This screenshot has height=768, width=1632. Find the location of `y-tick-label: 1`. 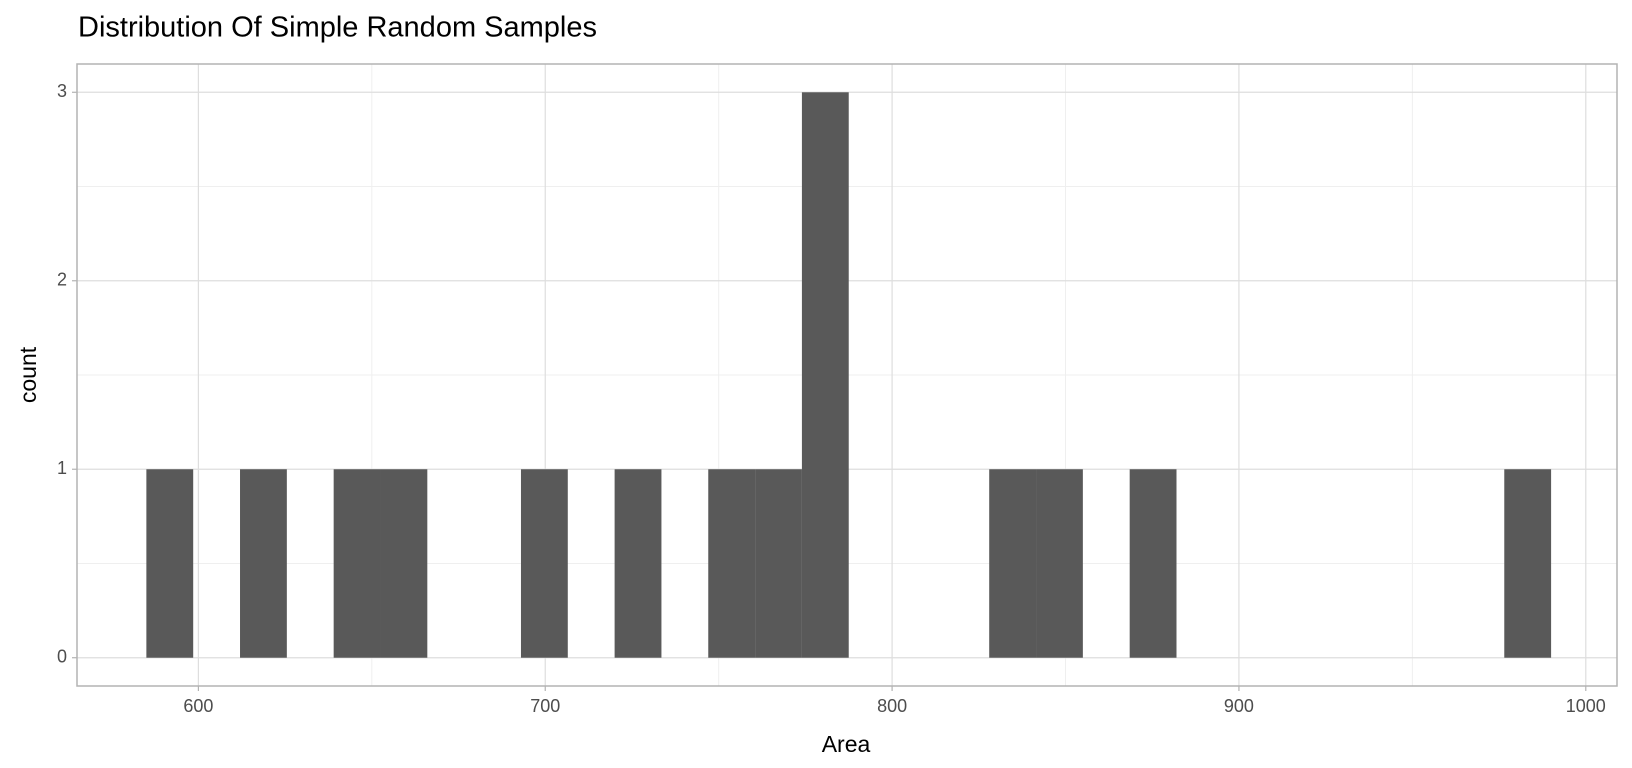

y-tick-label: 1 is located at coordinates (62, 468).